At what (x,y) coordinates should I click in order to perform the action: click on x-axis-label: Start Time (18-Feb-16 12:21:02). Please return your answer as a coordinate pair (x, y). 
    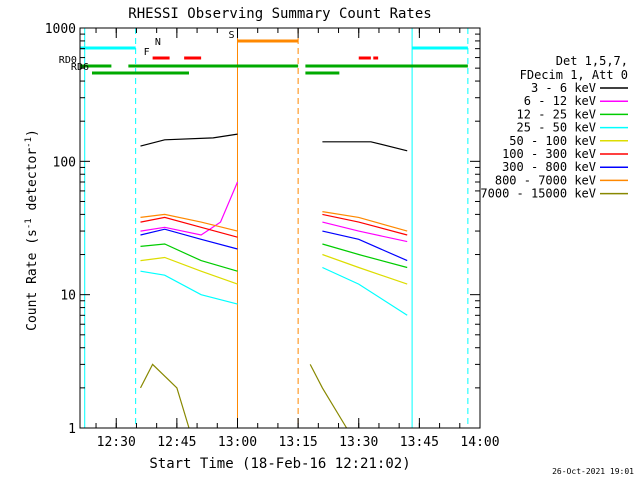
    Looking at the image, I should click on (279, 464).